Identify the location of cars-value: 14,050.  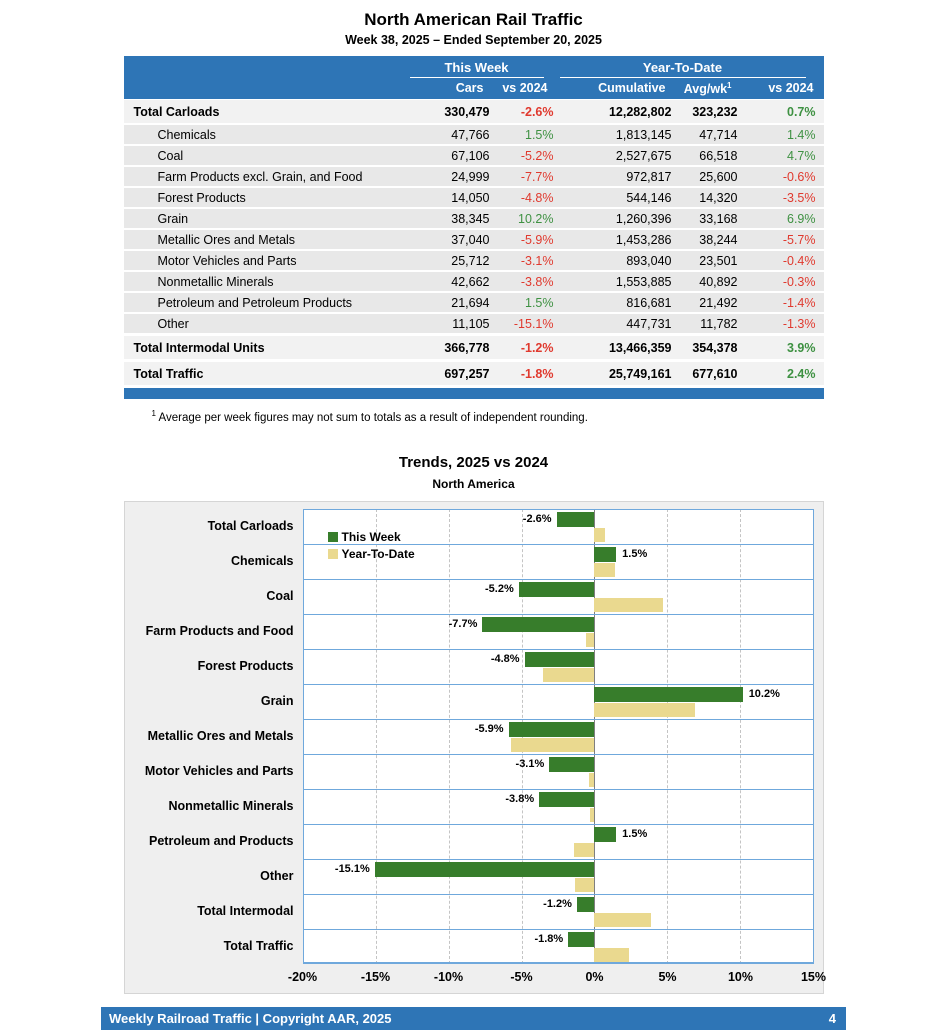
(470, 197).